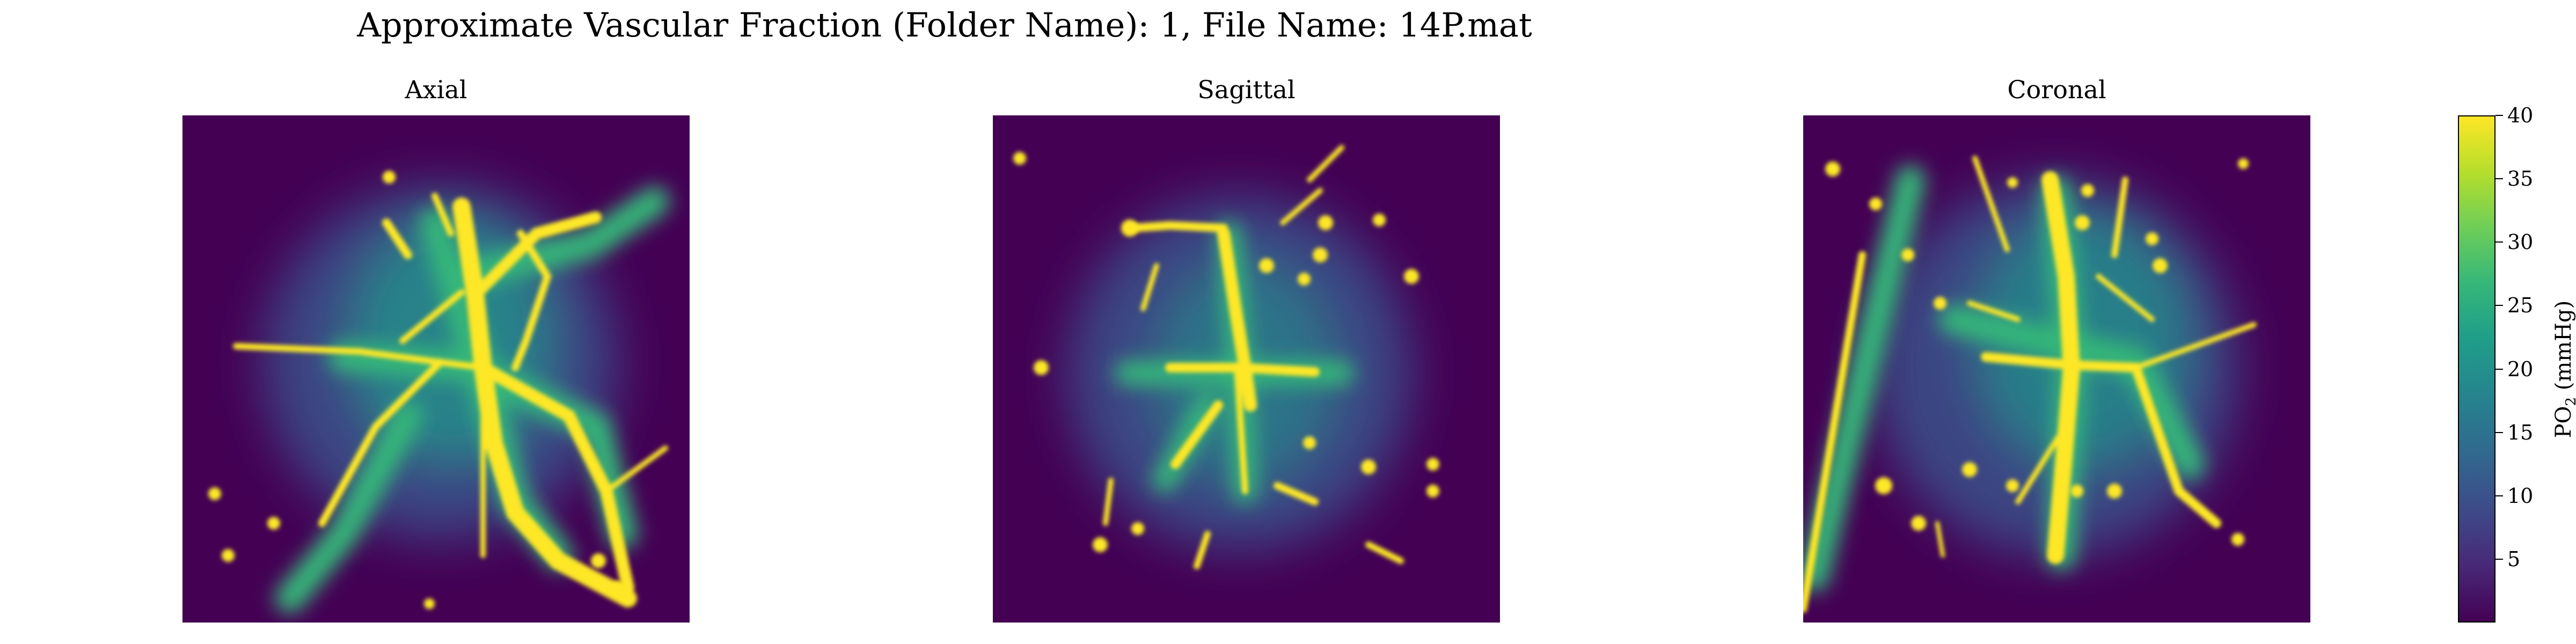  I want to click on colorbar-label: PO2 (mmHg), so click(2563, 369).